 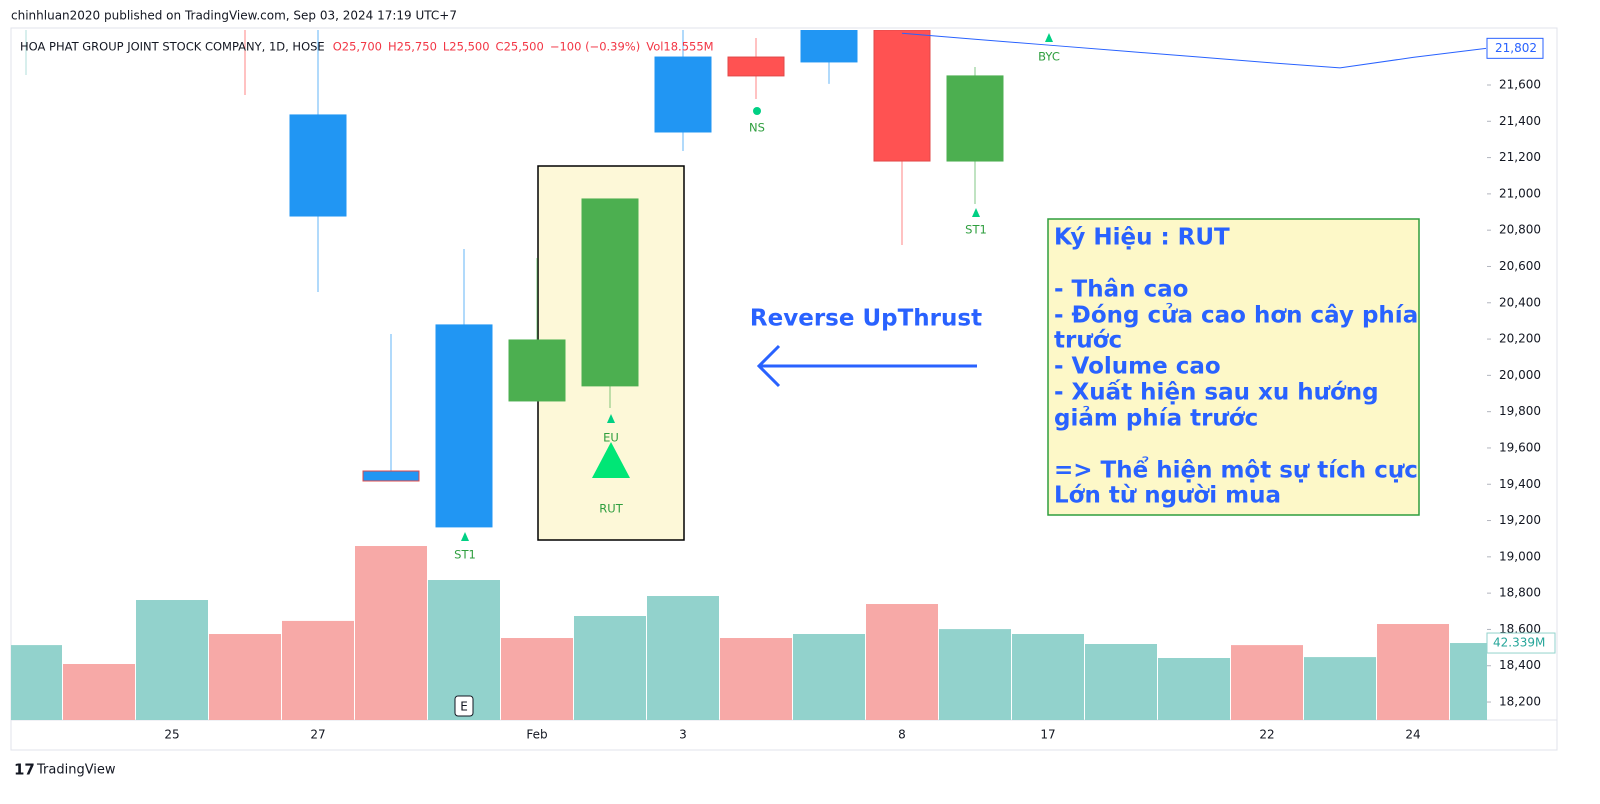 I want to click on y-tick-label: 18,800, so click(x=1520, y=593).